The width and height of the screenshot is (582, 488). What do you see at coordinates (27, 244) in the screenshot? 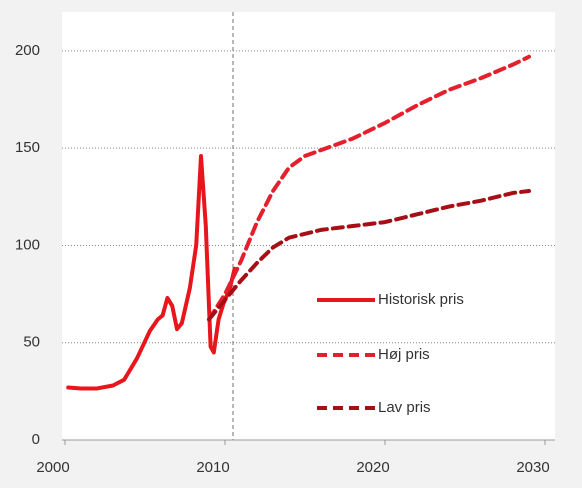
I see `y-tick-label: 100` at bounding box center [27, 244].